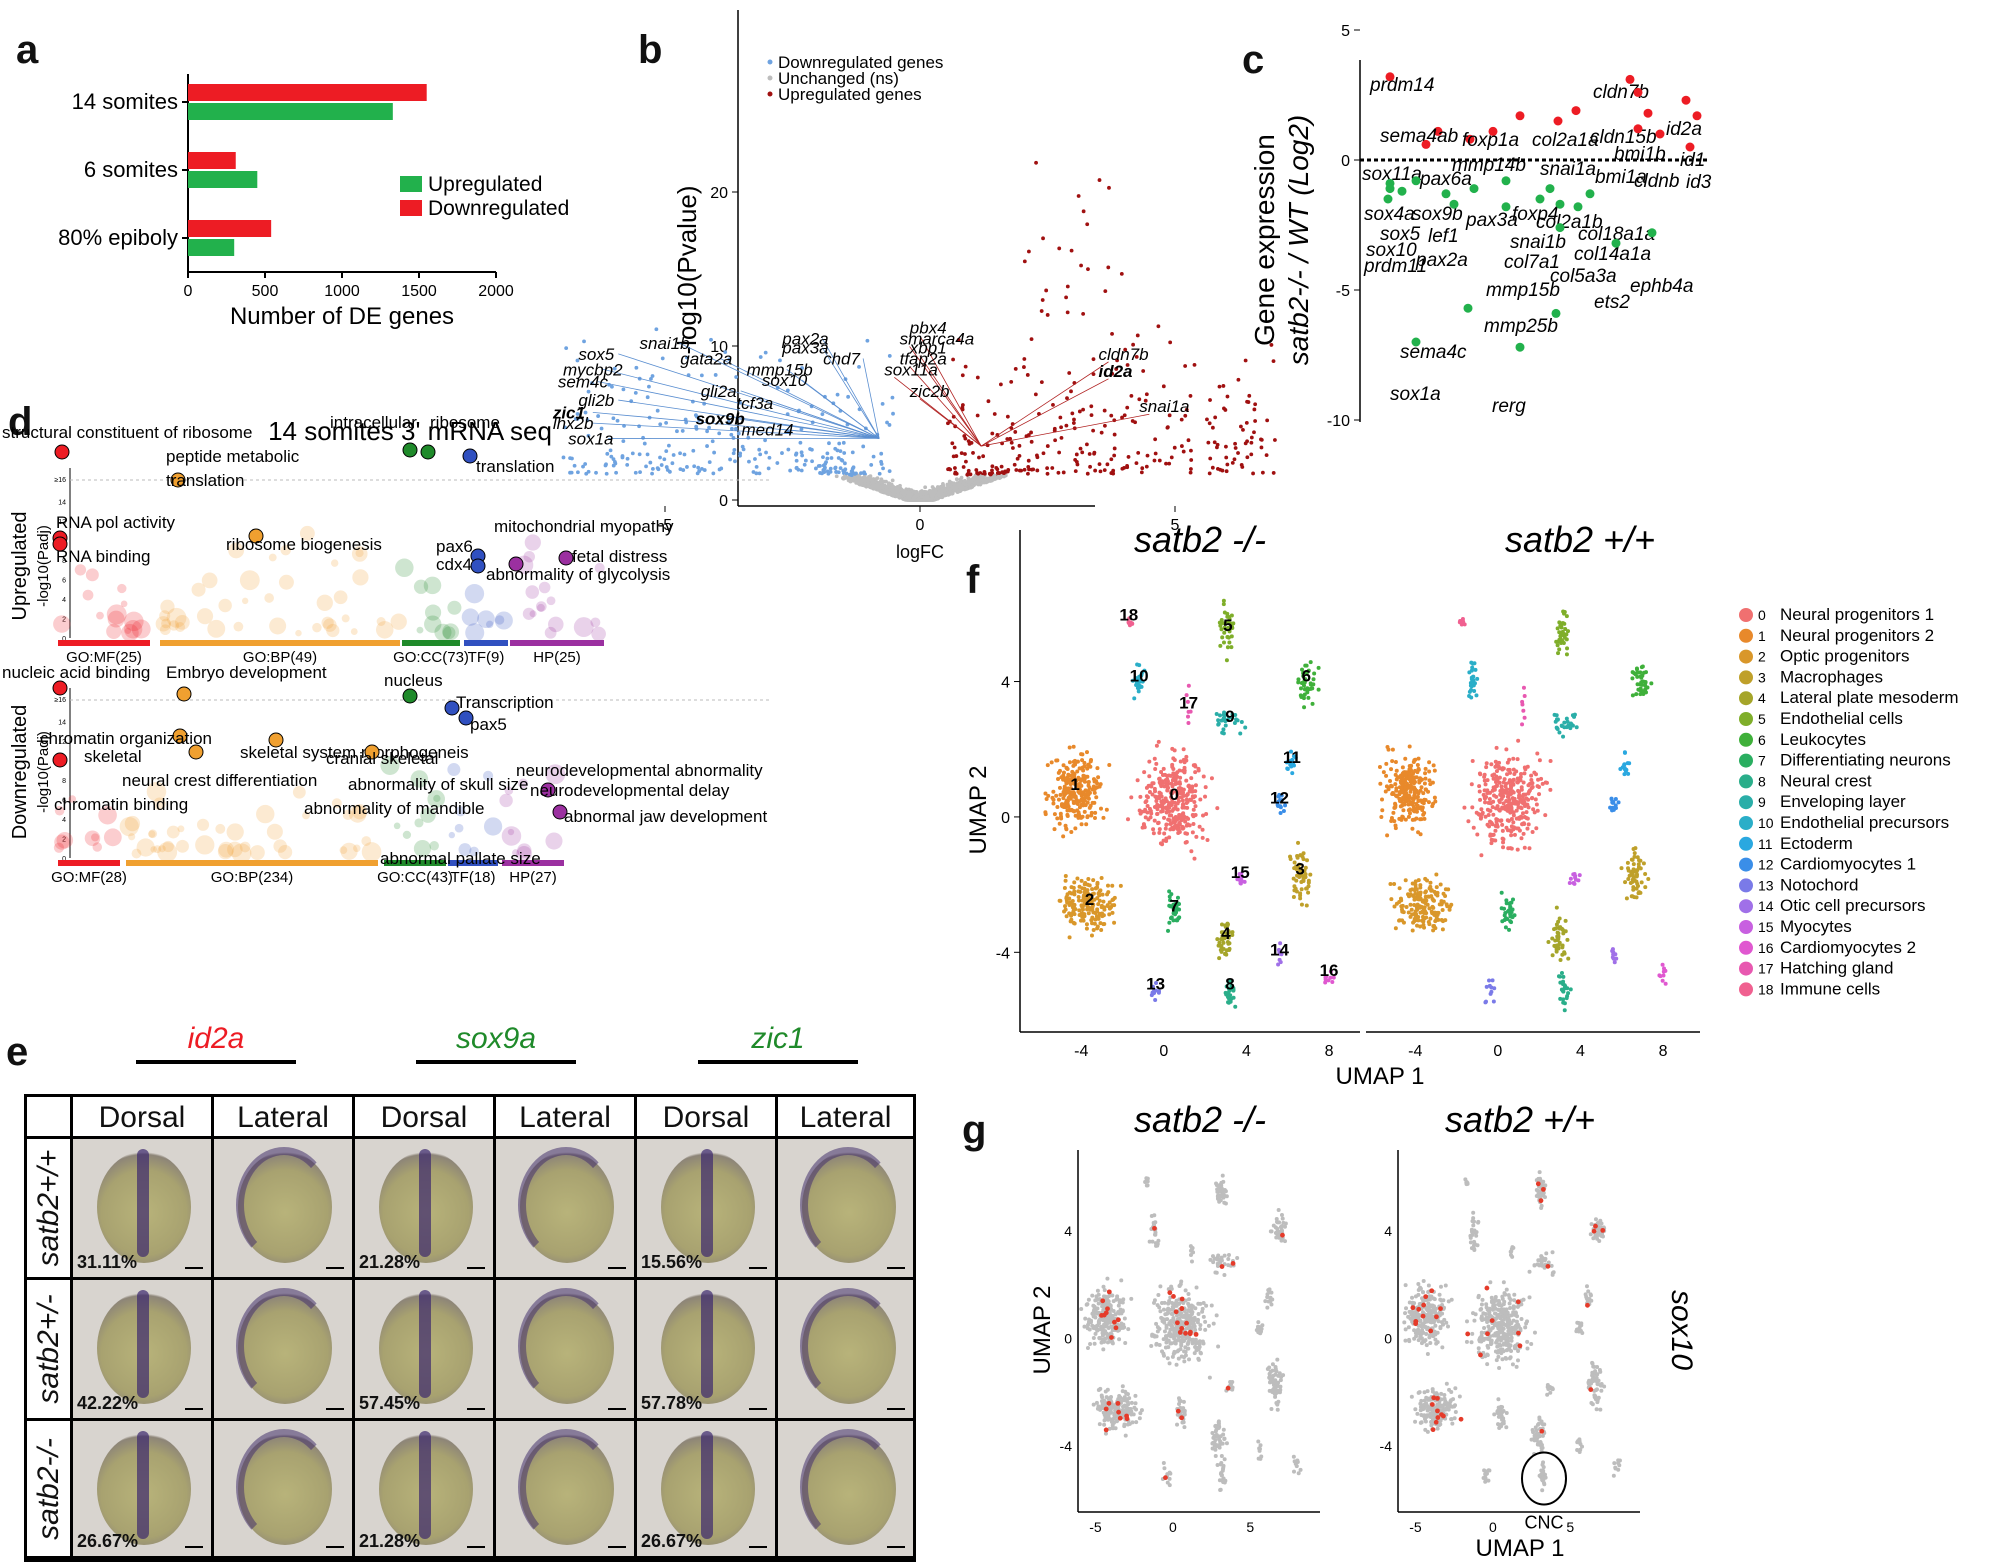 The width and height of the screenshot is (1998, 1563). I want to click on term-label: abnormal jaw development, so click(665, 816).